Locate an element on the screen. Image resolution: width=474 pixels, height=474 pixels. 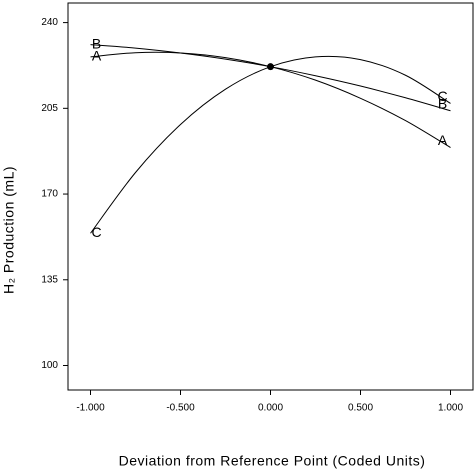
x-tick-label: -1.000 is located at coordinates (90, 408).